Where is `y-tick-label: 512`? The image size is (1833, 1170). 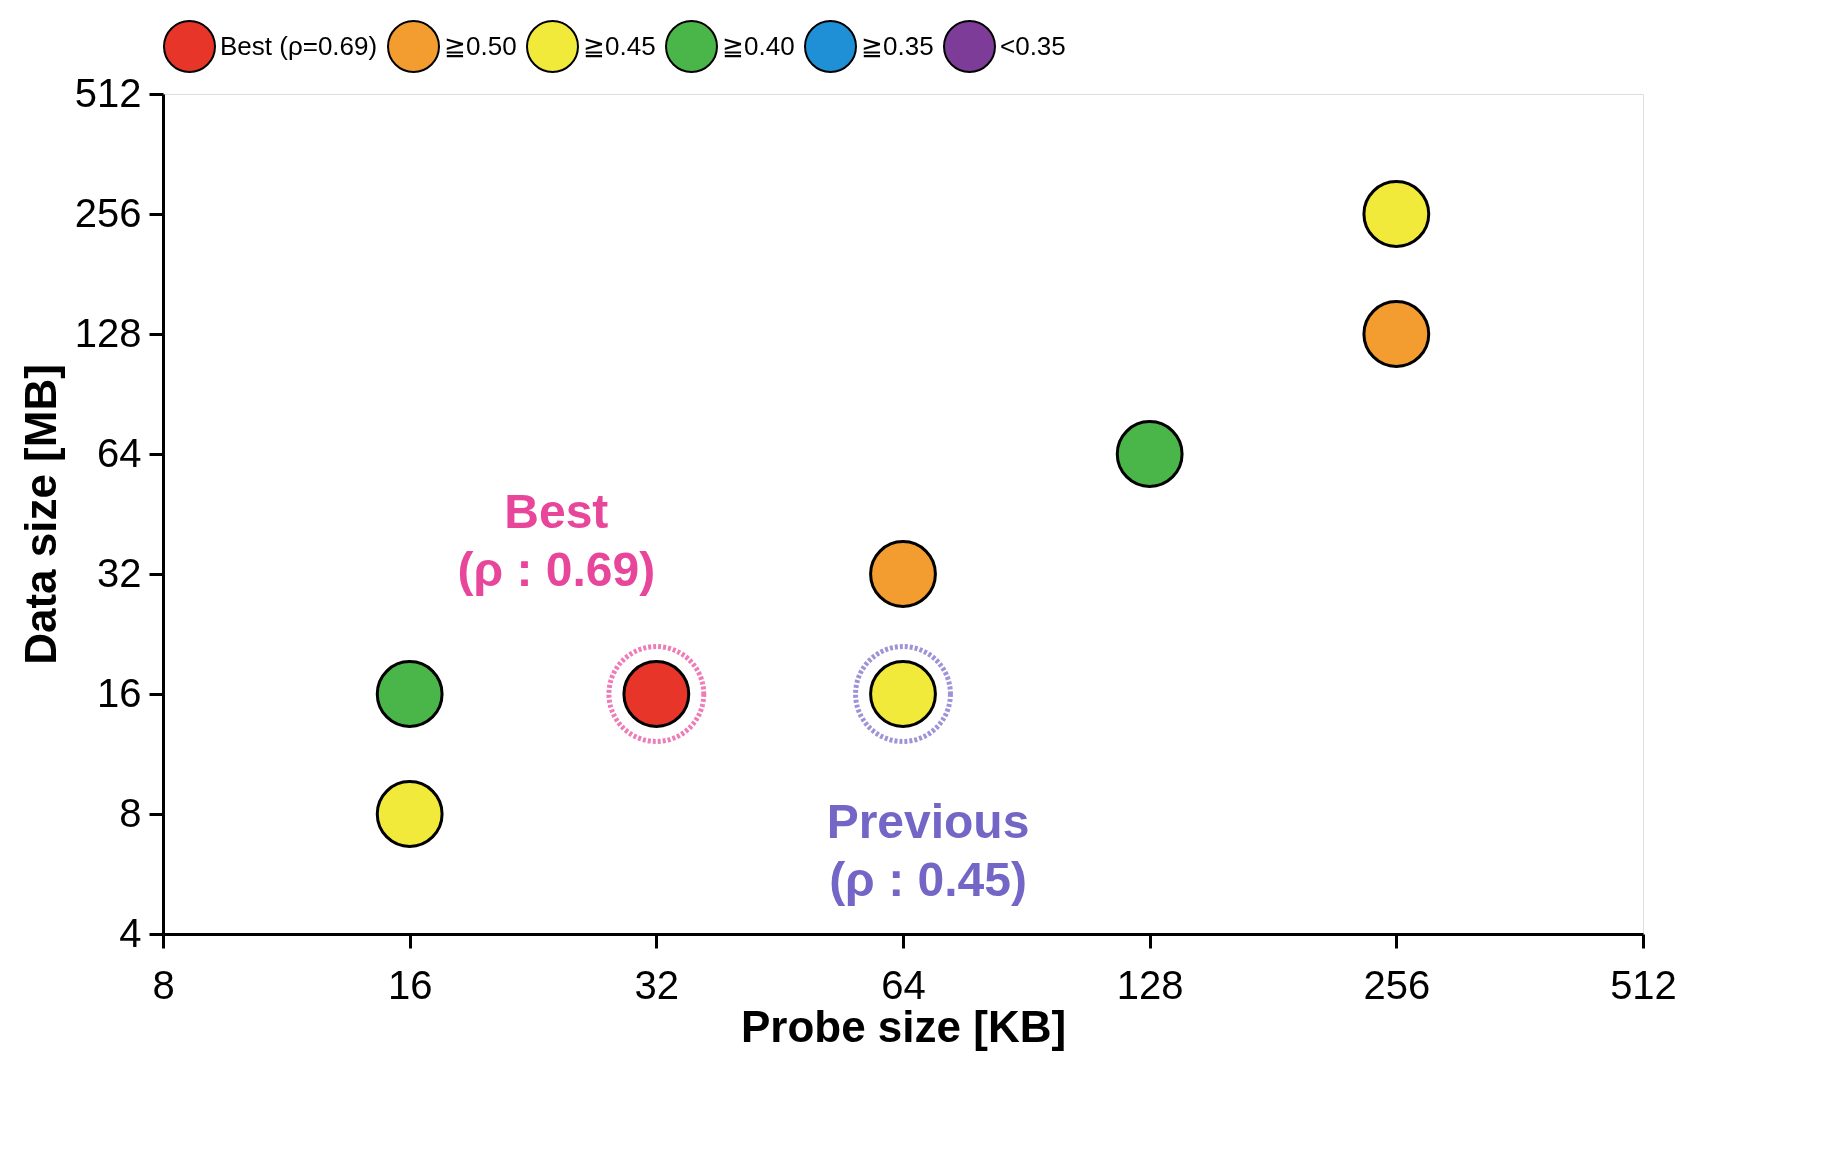
y-tick-label: 512 is located at coordinates (108, 92).